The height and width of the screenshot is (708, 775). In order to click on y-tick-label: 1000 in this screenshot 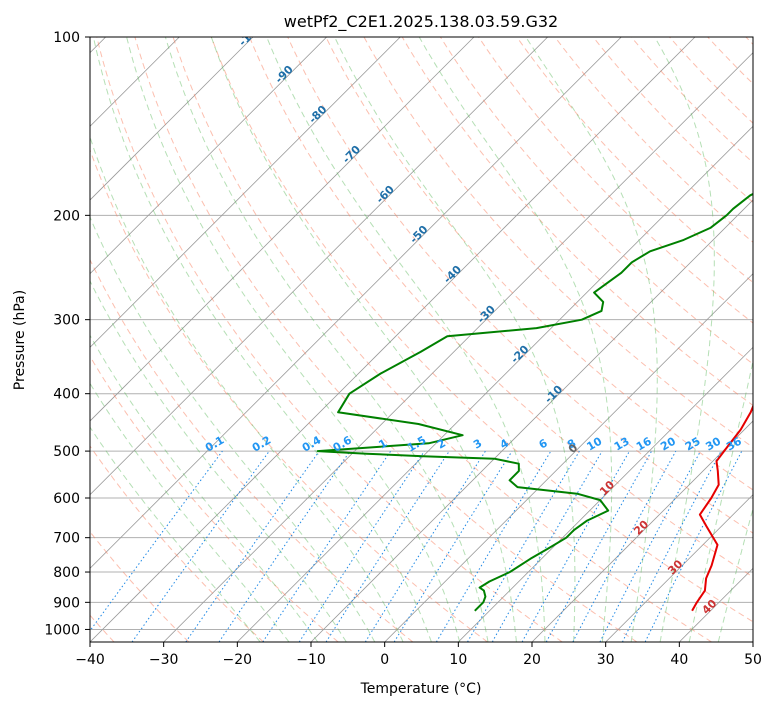, I will do `click(62, 630)`.